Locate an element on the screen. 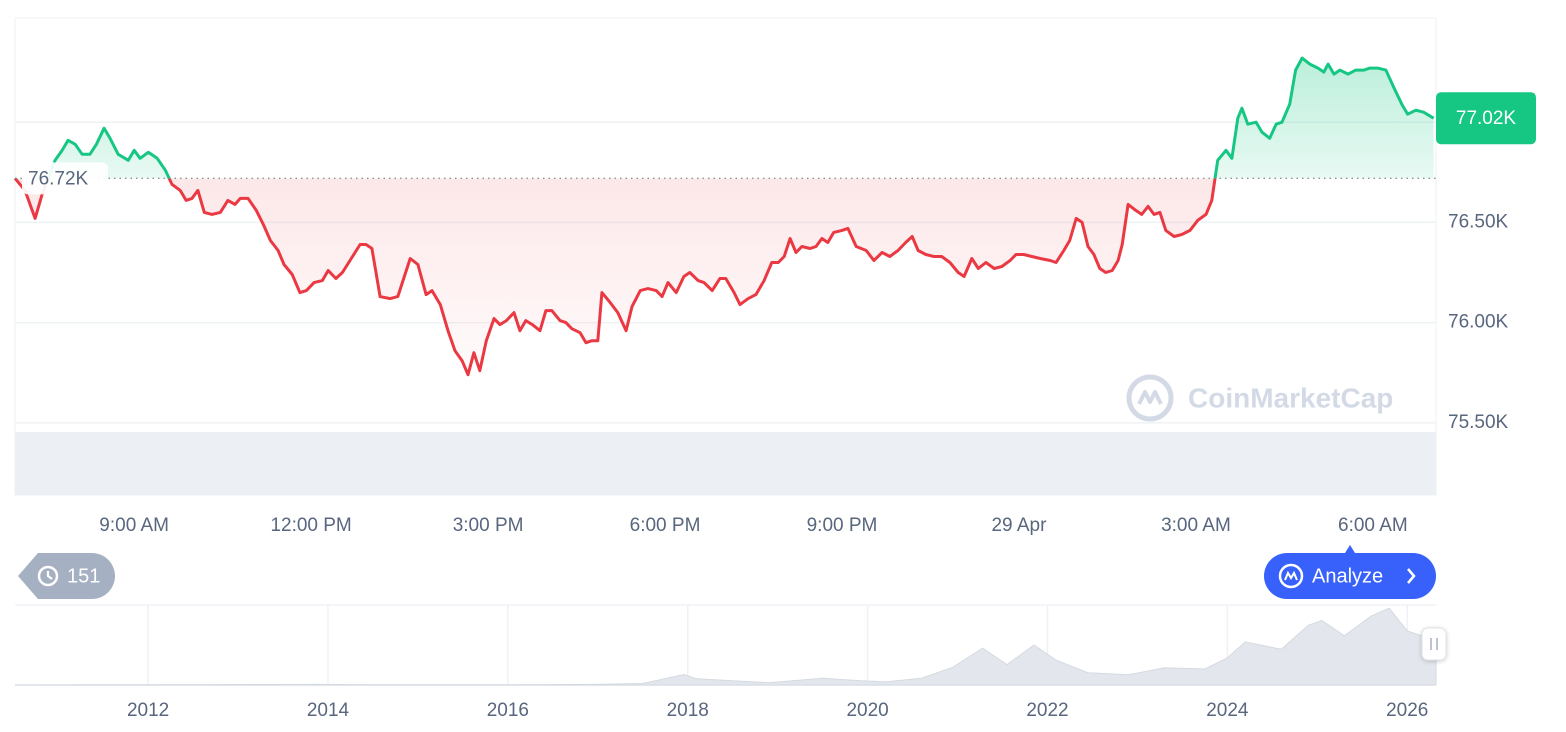  x-tick-label: 6:00 PM is located at coordinates (665, 525).